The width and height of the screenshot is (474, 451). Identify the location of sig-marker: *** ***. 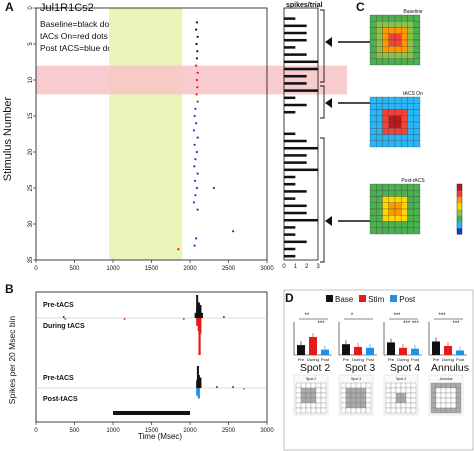
(411, 324).